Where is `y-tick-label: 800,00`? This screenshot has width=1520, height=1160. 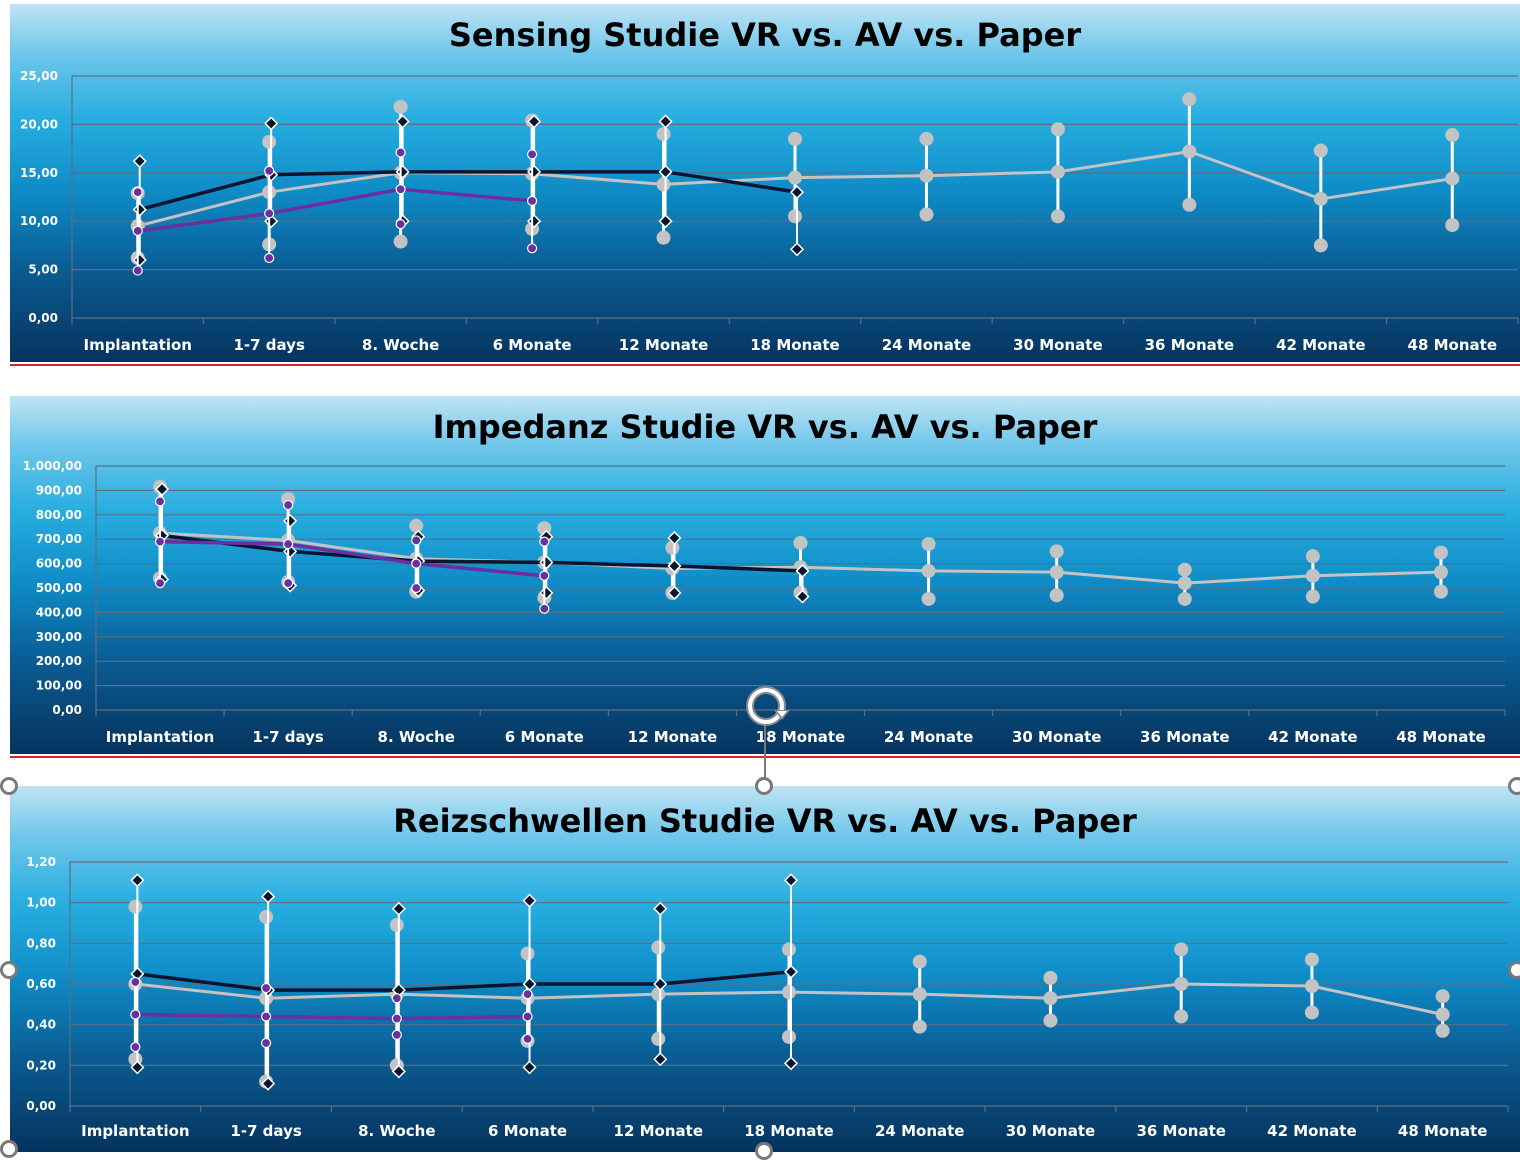
y-tick-label: 800,00 is located at coordinates (59, 515).